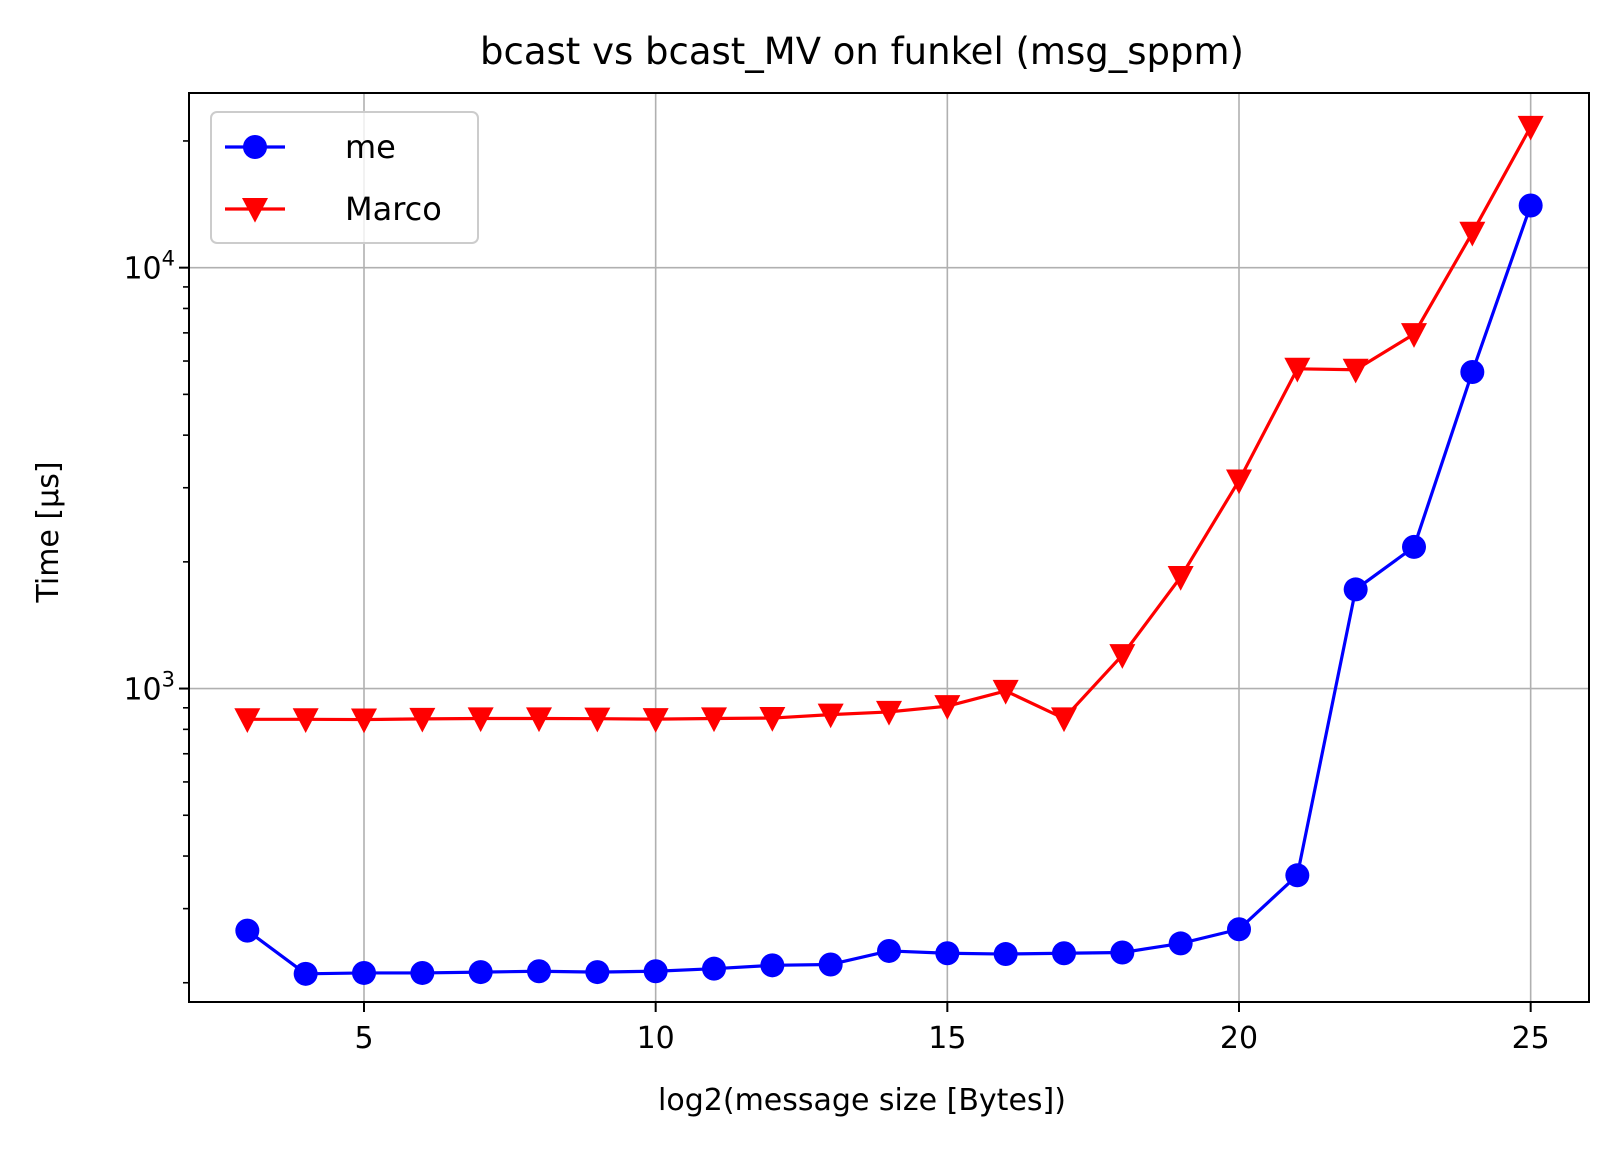  What do you see at coordinates (168, 259) in the screenshot?
I see `y-tick-exponent: 4` at bounding box center [168, 259].